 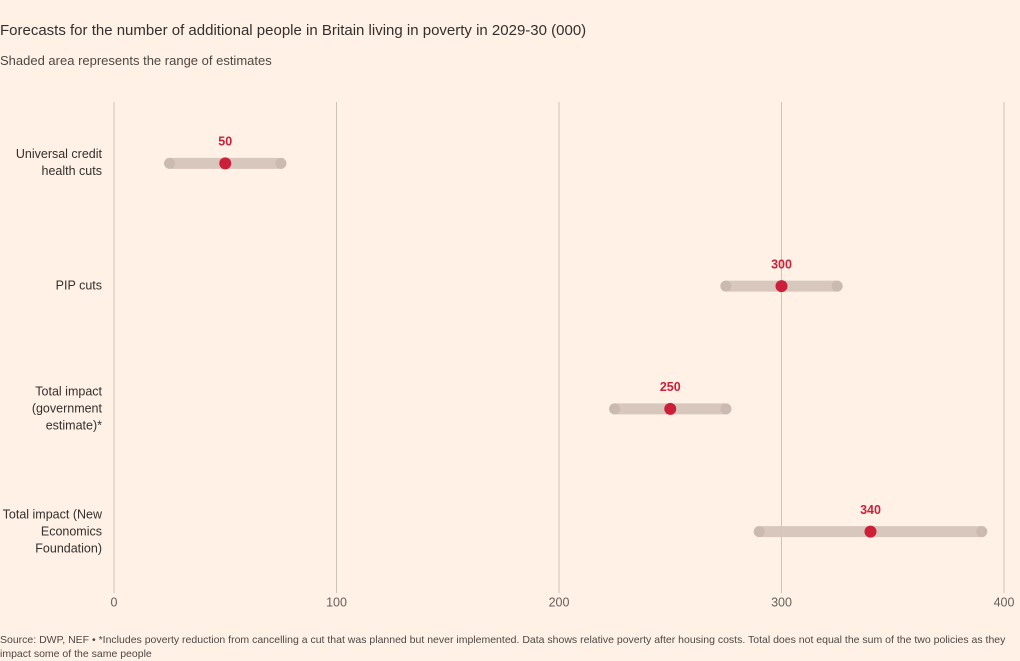 I want to click on x-tick-label: 400, so click(x=1004, y=602).